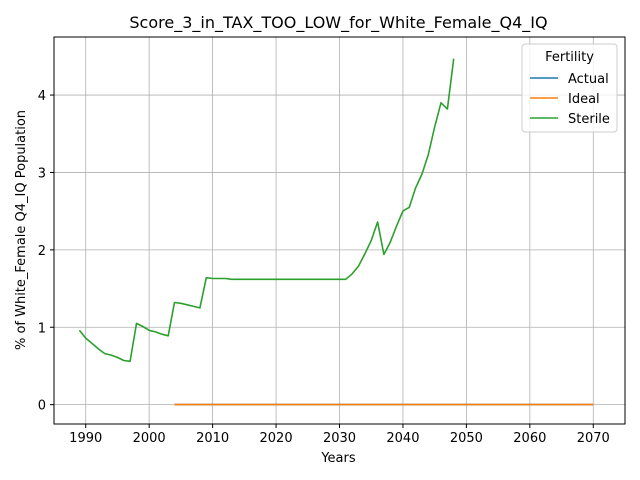 The height and width of the screenshot is (480, 640). I want to click on x-tick-label: 2010, so click(212, 438).